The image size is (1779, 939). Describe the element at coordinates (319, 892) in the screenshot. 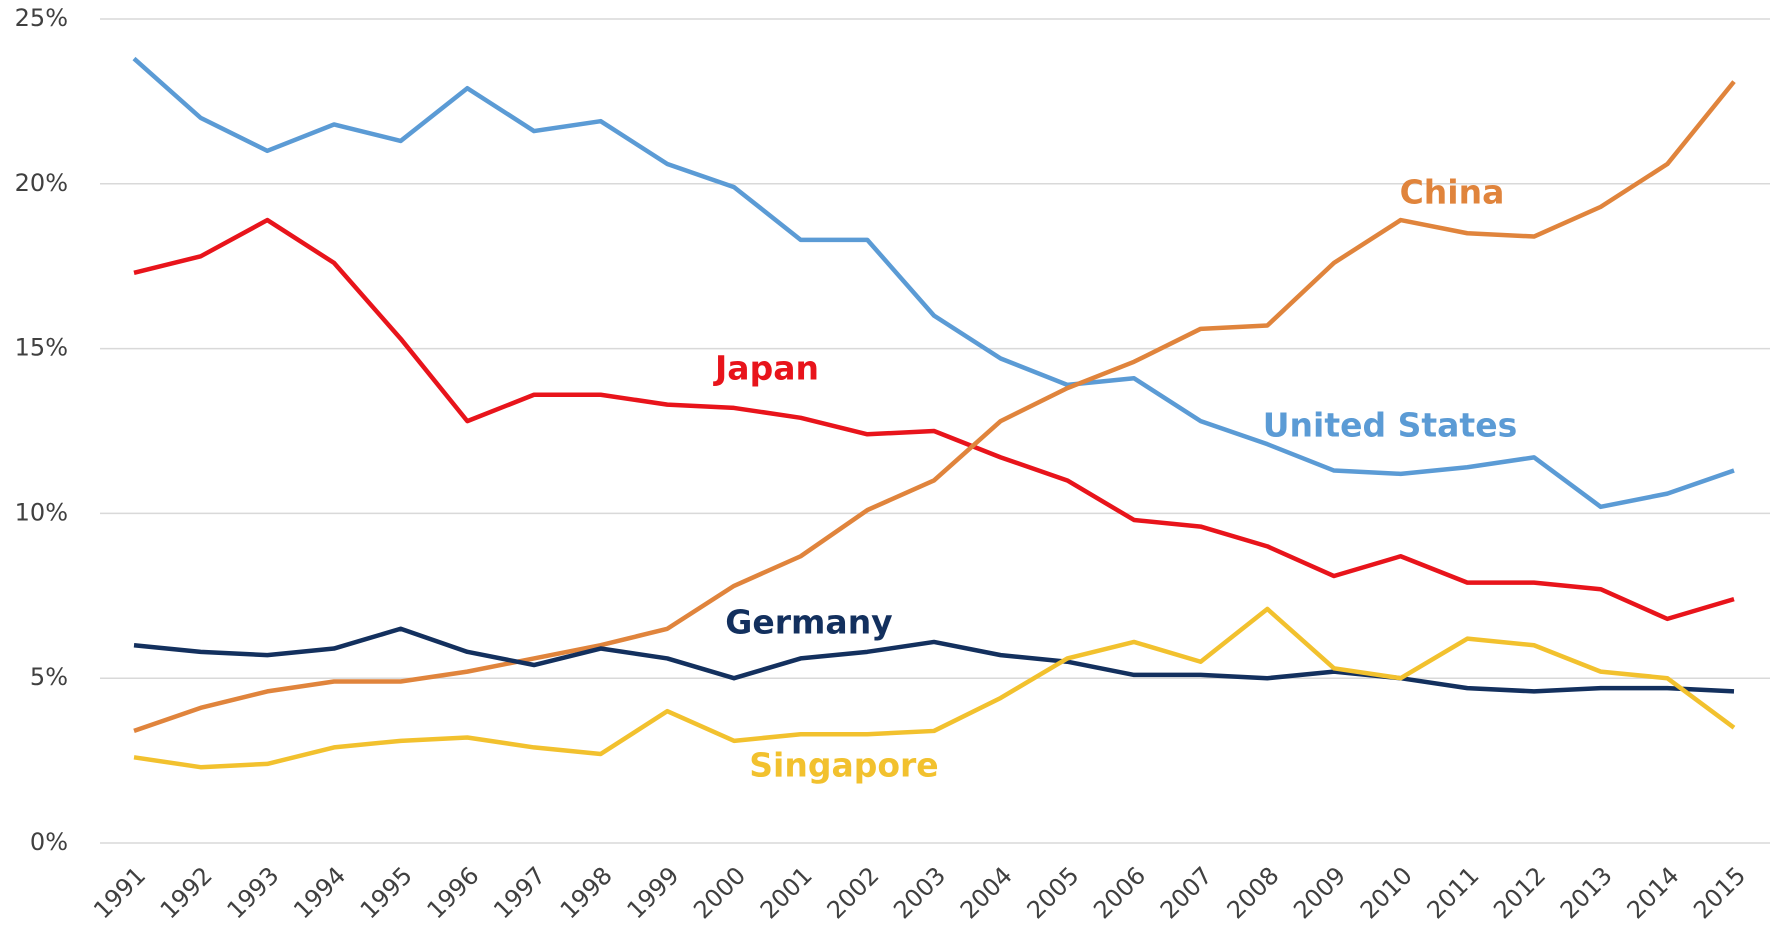

I see `x-tick-label: 1994` at that location.